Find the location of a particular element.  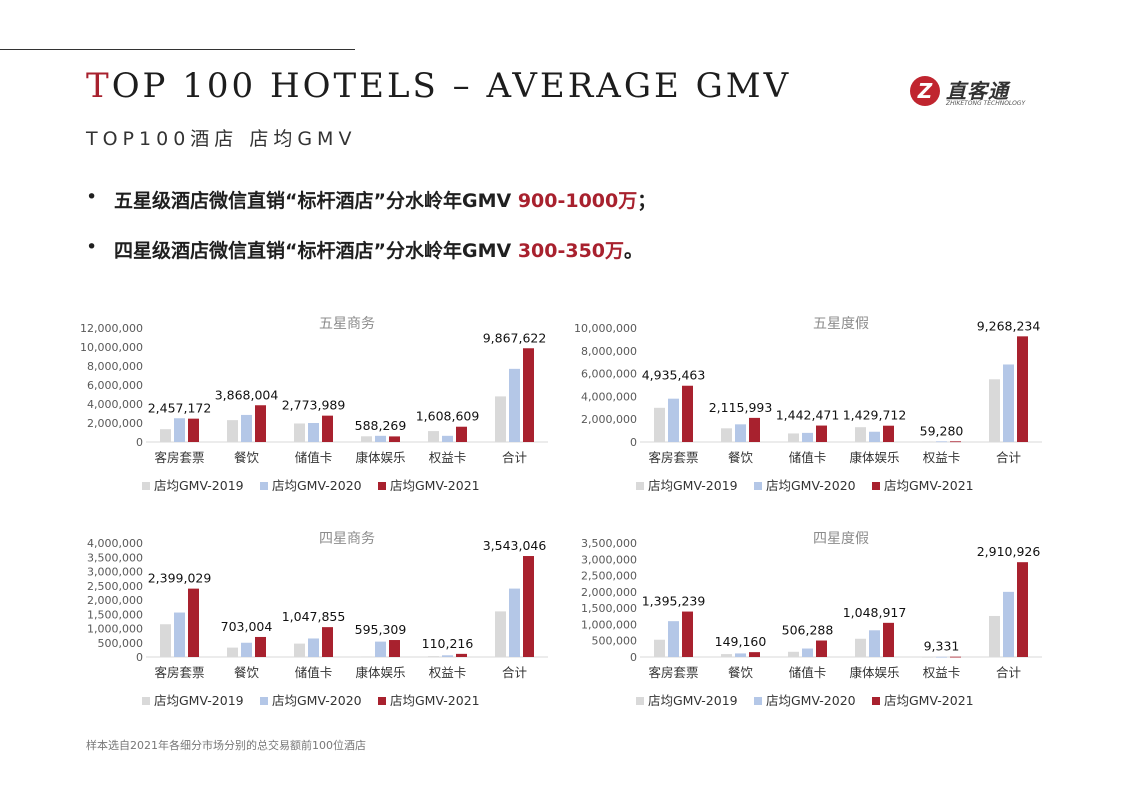

y-tick-label: 6,000,000 is located at coordinates (115, 385).